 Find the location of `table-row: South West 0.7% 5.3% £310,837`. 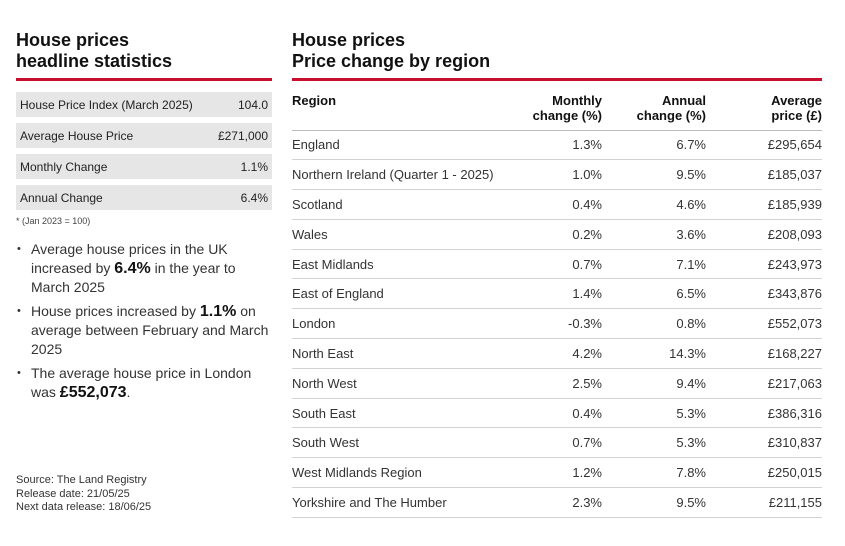

table-row: South West 0.7% 5.3% £310,837 is located at coordinates (557, 443).